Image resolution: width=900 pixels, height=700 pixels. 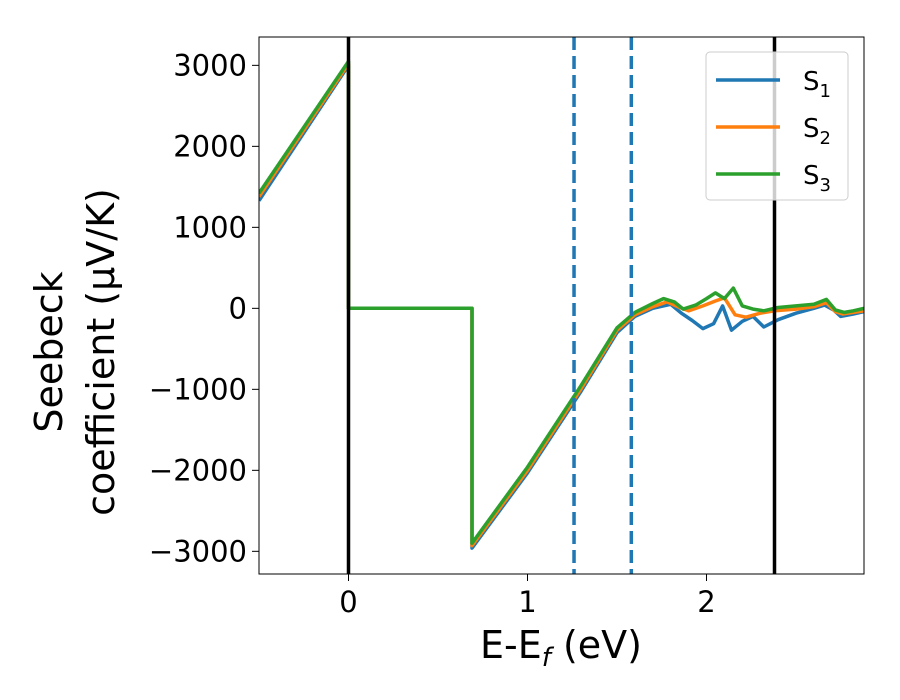 What do you see at coordinates (706, 602) in the screenshot?
I see `x-tick-label: 2` at bounding box center [706, 602].